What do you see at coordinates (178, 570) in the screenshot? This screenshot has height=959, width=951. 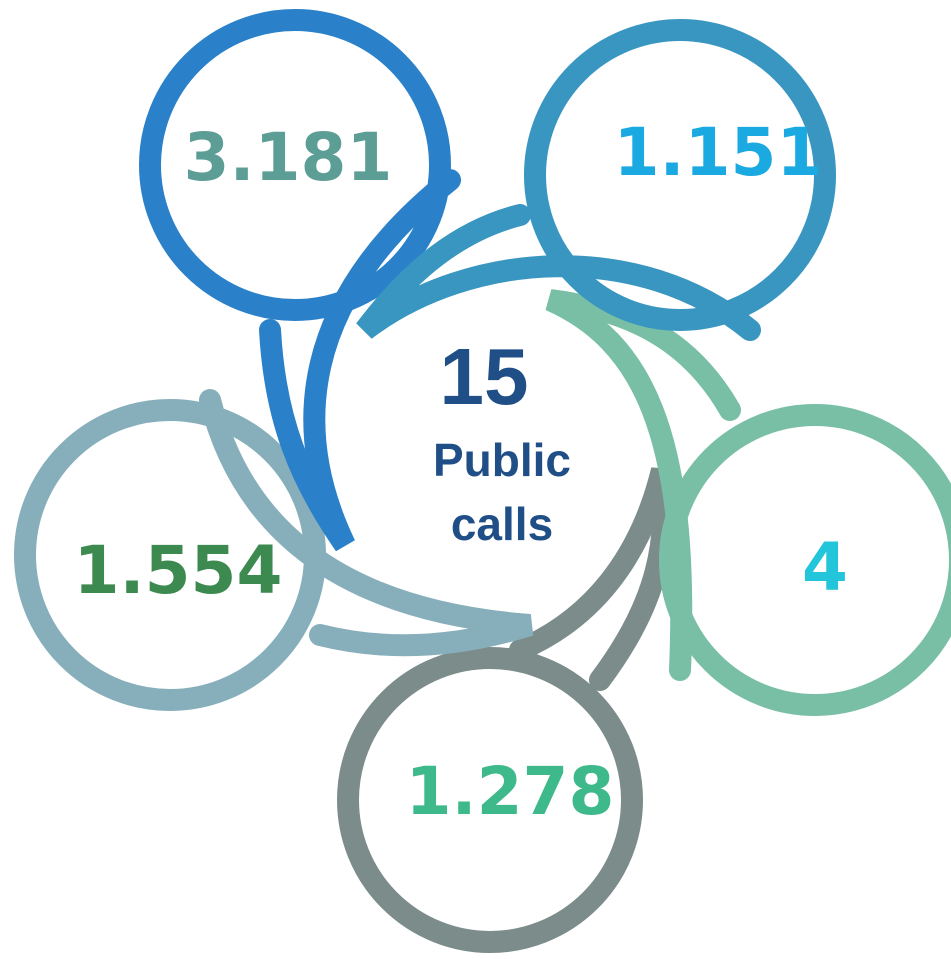 I see `bubble-value: 1.554` at bounding box center [178, 570].